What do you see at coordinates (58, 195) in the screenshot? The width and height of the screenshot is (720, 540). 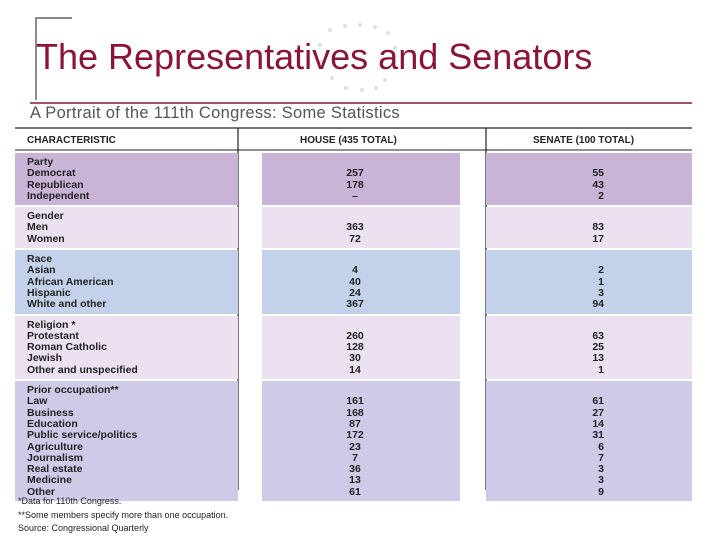 I see `row-label: Independent` at bounding box center [58, 195].